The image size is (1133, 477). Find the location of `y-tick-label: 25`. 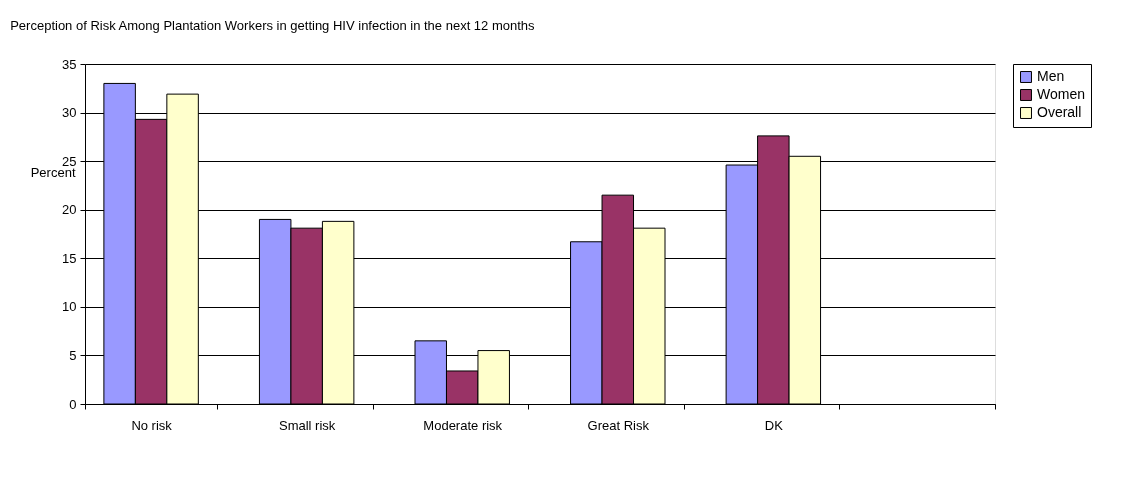

y-tick-label: 25 is located at coordinates (69, 161).